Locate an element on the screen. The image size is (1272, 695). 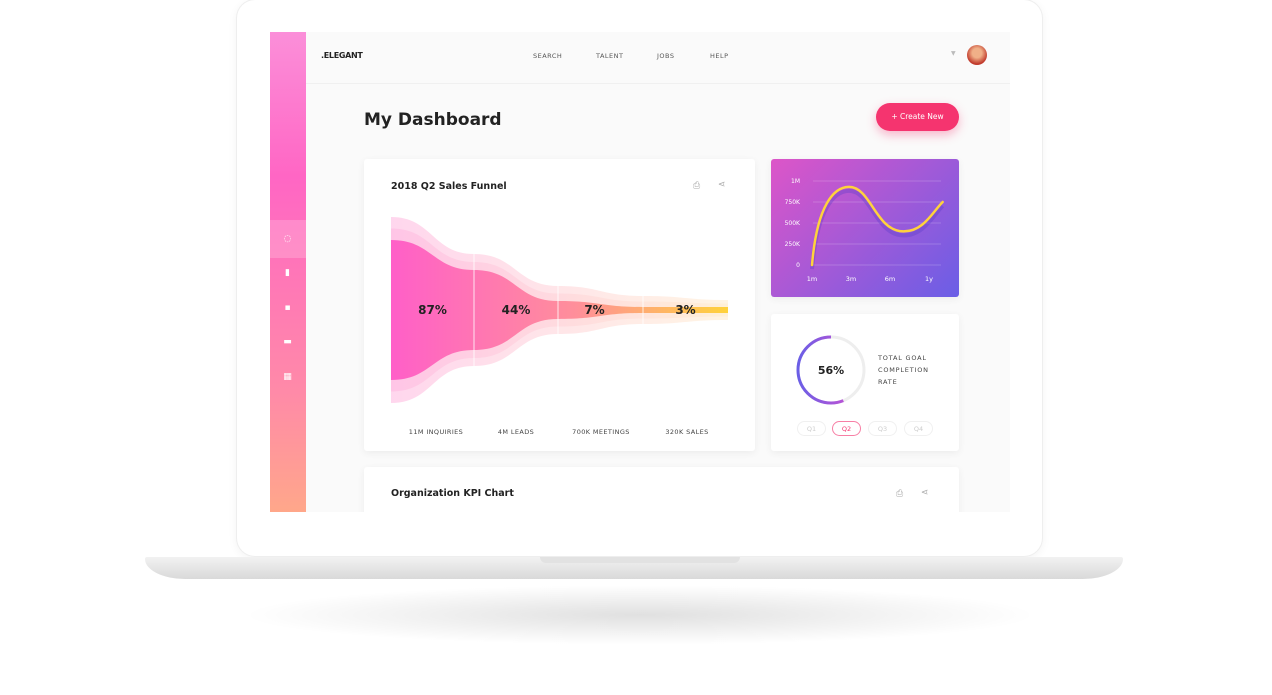
goal-label-line: RATE is located at coordinates (888, 382).